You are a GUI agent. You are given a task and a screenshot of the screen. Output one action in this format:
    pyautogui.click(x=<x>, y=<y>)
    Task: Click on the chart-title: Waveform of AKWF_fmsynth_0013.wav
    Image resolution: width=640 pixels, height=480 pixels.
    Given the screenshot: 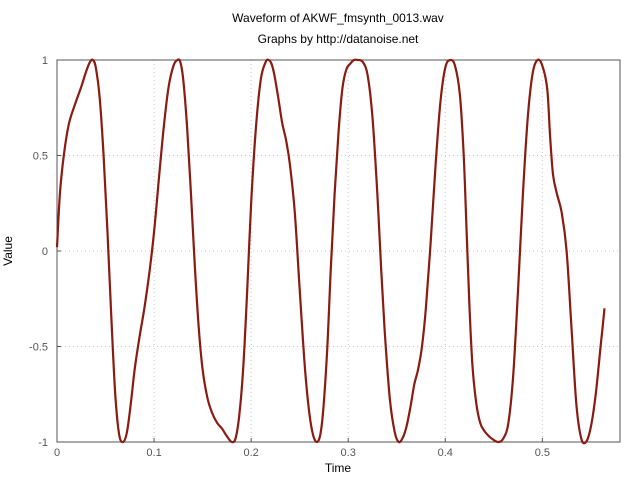 What is the action you would take?
    pyautogui.click(x=338, y=18)
    